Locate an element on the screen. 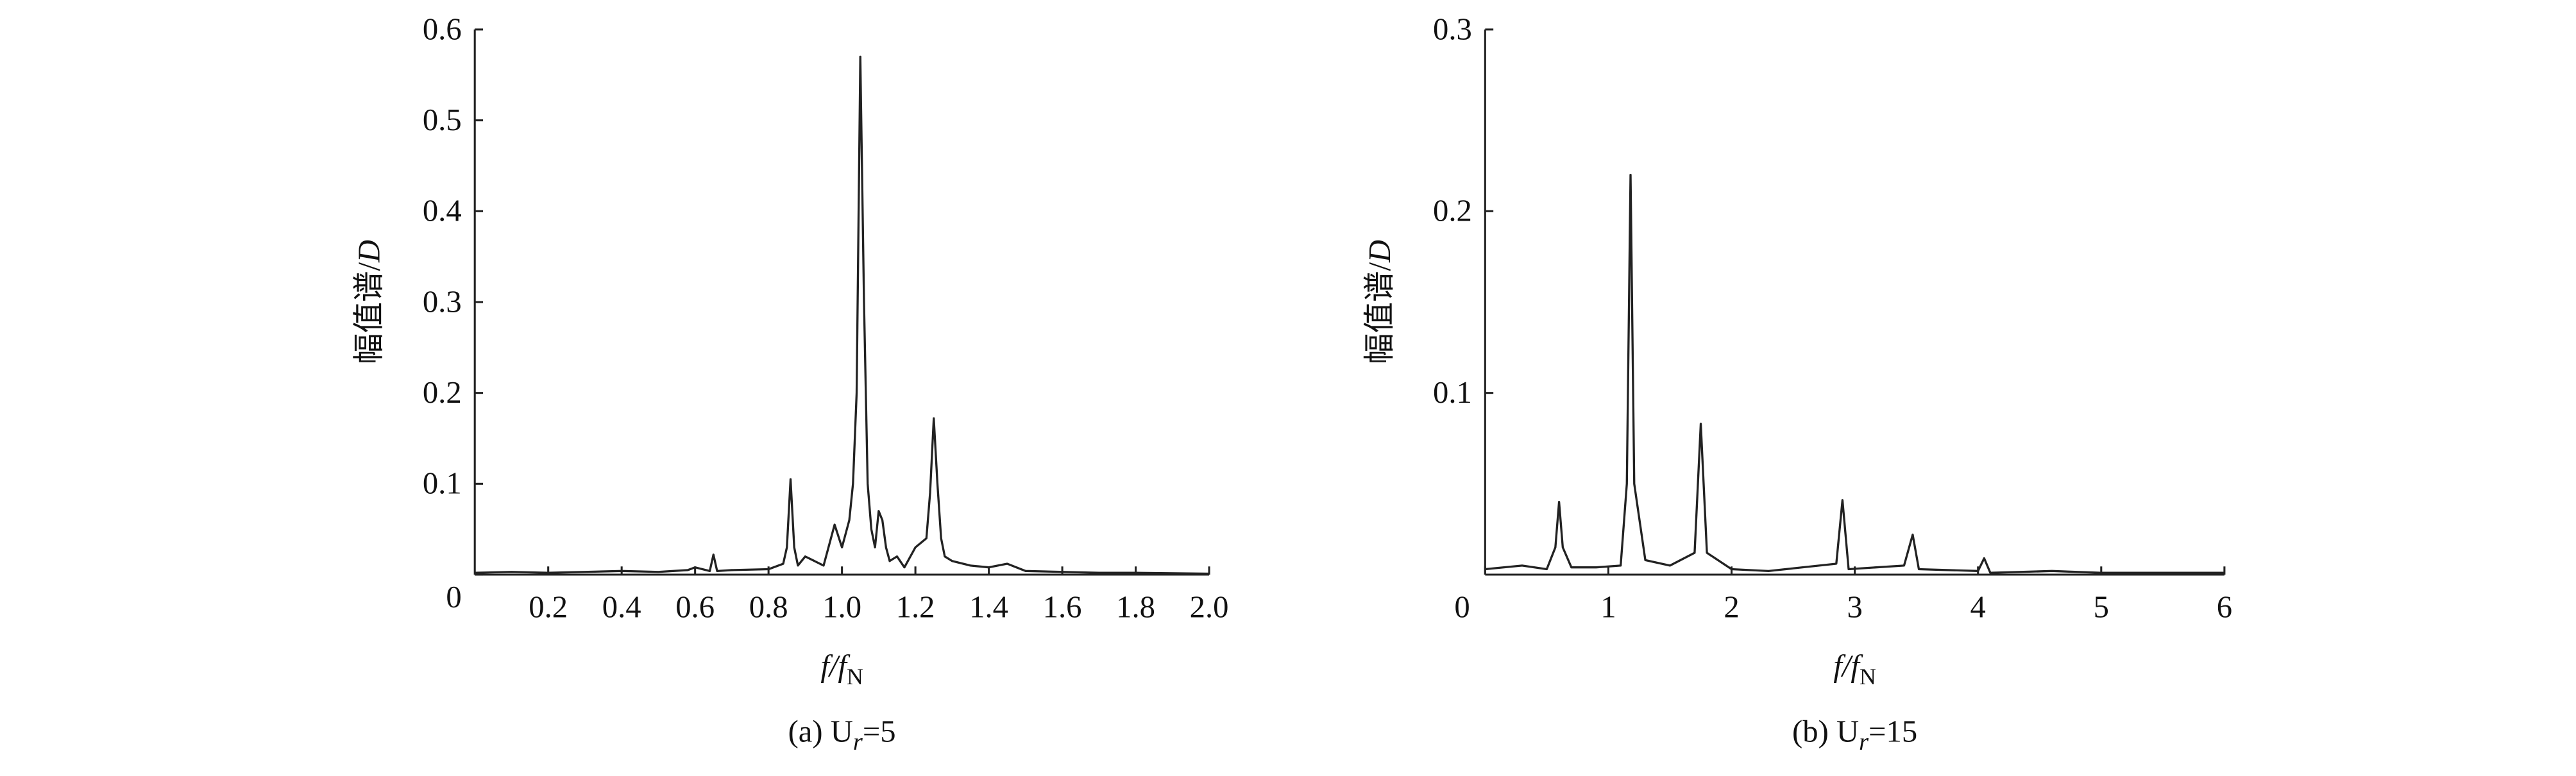 The height and width of the screenshot is (776, 2576). x-tick-label: 4 is located at coordinates (1978, 606).